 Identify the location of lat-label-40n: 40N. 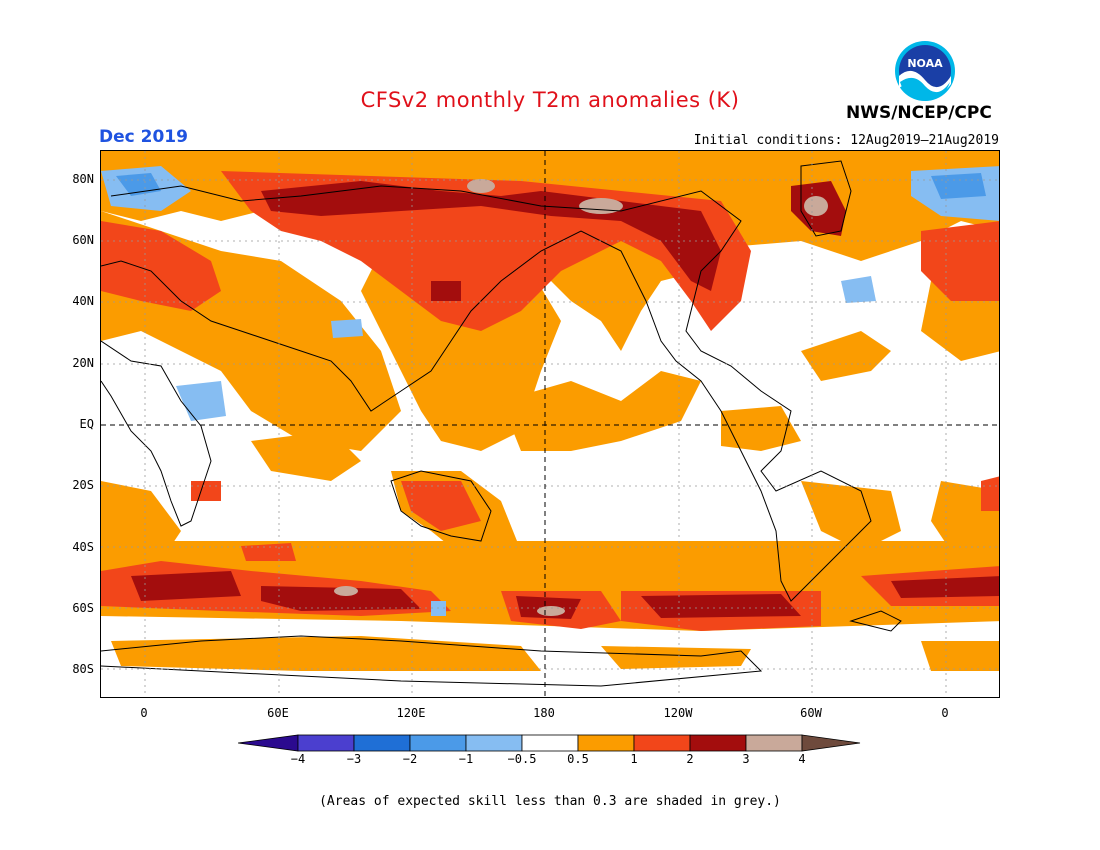
(83, 301).